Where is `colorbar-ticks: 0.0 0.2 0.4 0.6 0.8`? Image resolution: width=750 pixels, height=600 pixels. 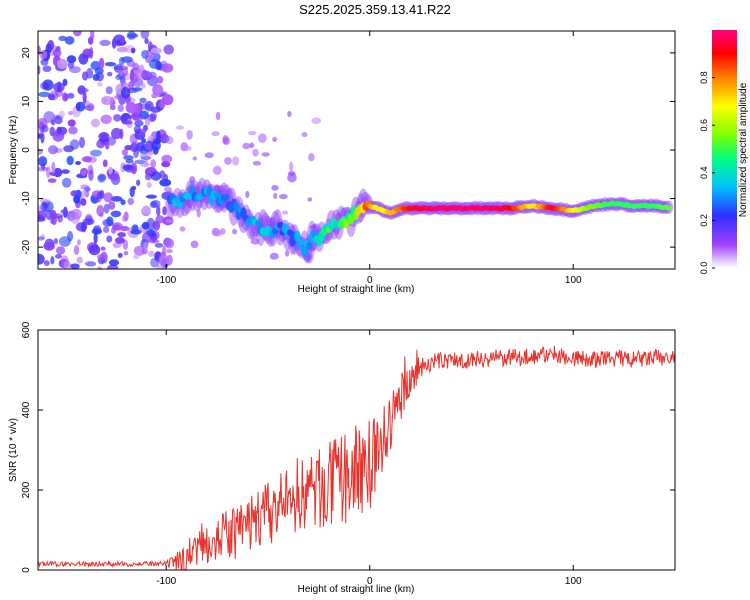 colorbar-ticks: 0.0 0.2 0.4 0.6 0.8 is located at coordinates (707, 172).